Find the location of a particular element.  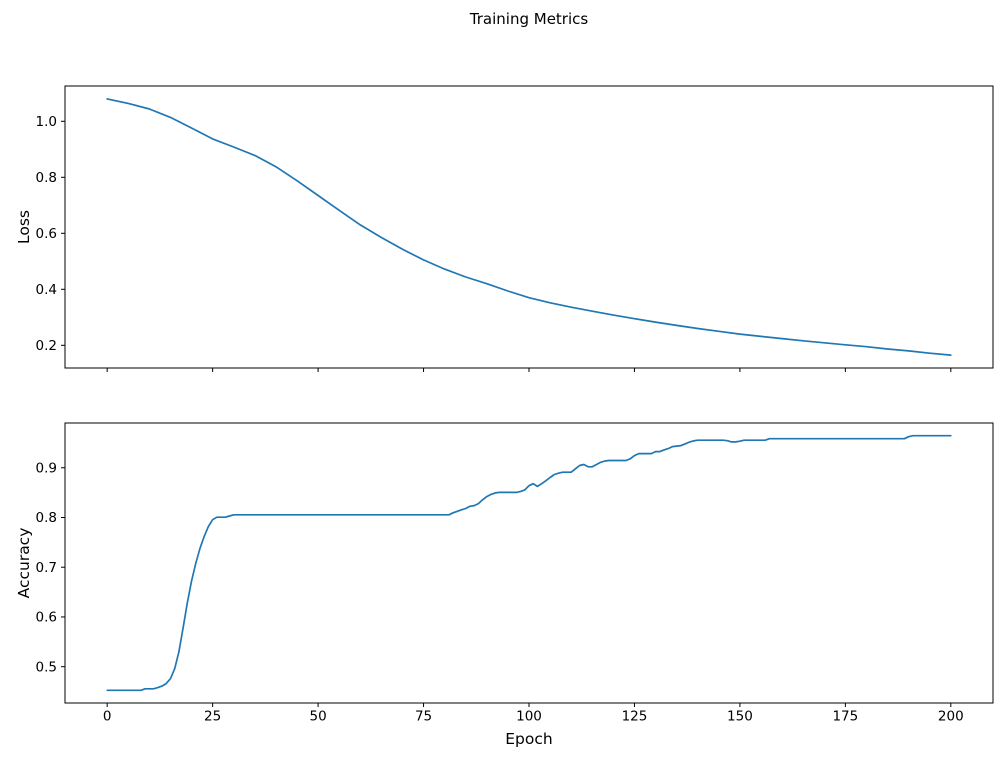

accuracy-y-tick-label-1: 0.6 is located at coordinates (46, 618).